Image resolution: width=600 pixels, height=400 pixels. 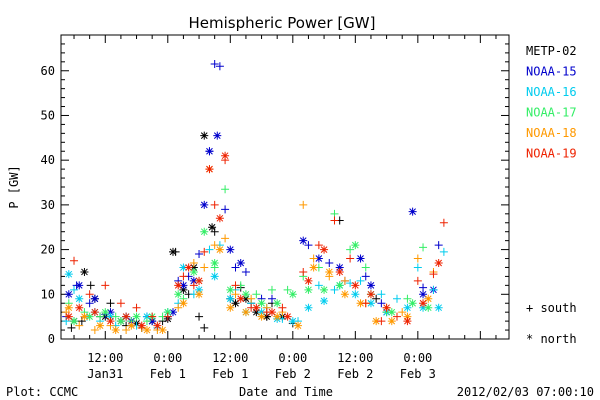 I want to click on y-tick-label: 30, so click(x=48, y=205).